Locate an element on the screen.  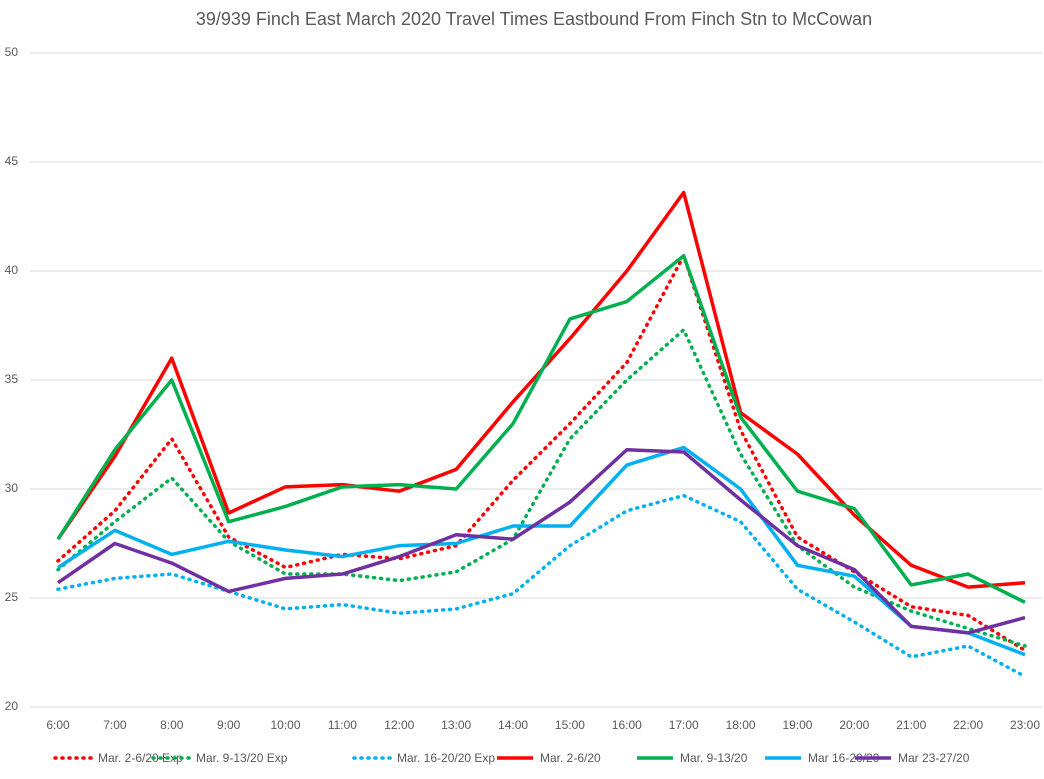
x-tick-label: 8:00 is located at coordinates (172, 725).